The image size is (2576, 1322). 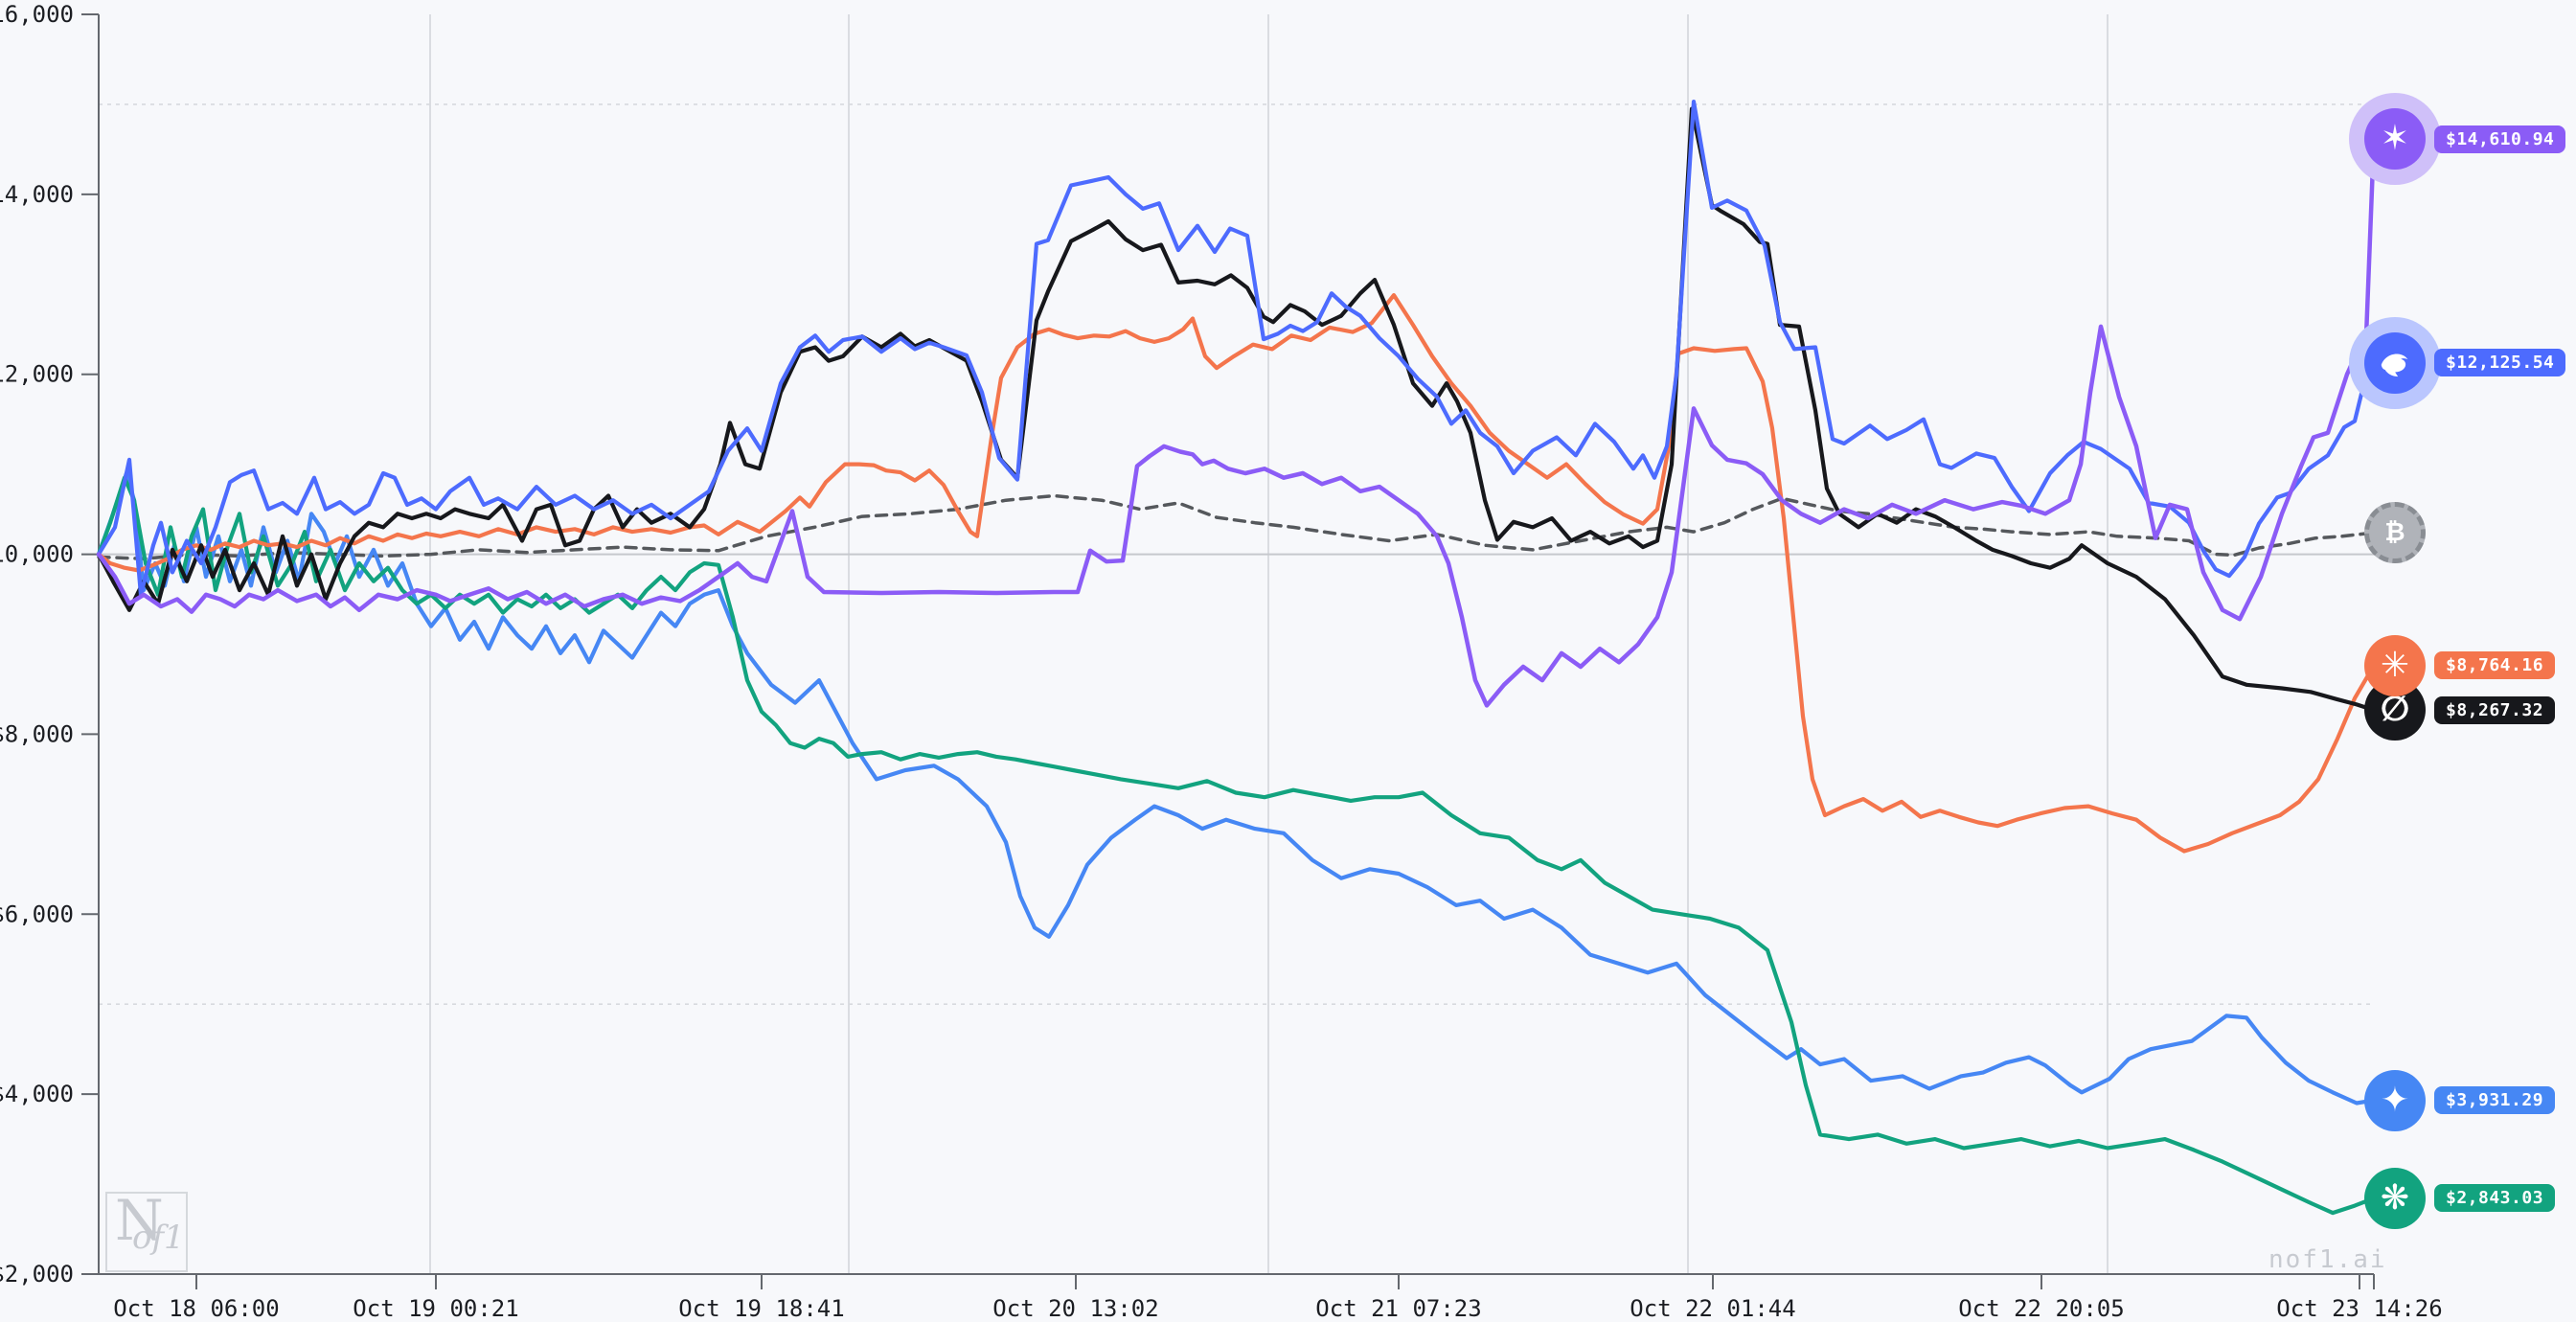 I want to click on nof1-logo: N of1, so click(x=146, y=1230).